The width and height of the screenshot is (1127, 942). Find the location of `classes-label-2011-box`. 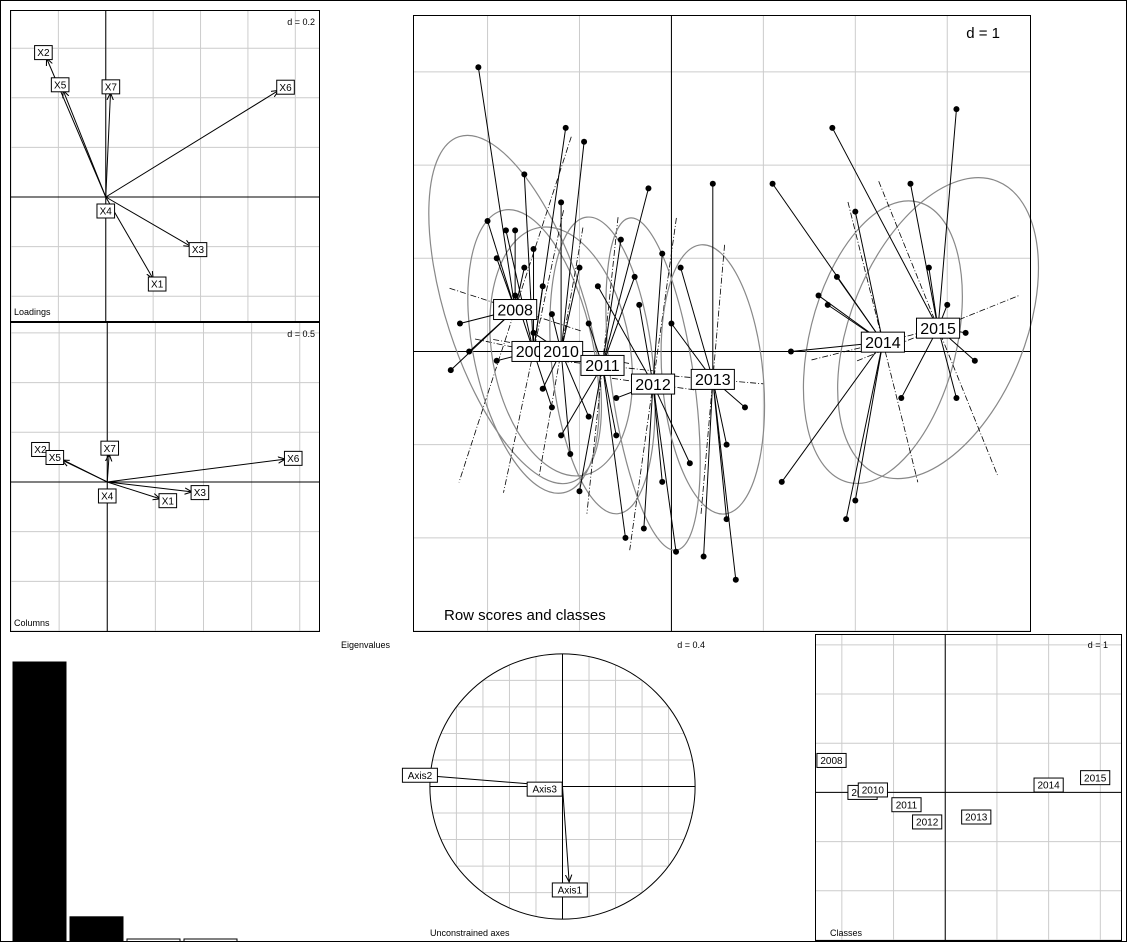

classes-label-2011-box is located at coordinates (906, 805).